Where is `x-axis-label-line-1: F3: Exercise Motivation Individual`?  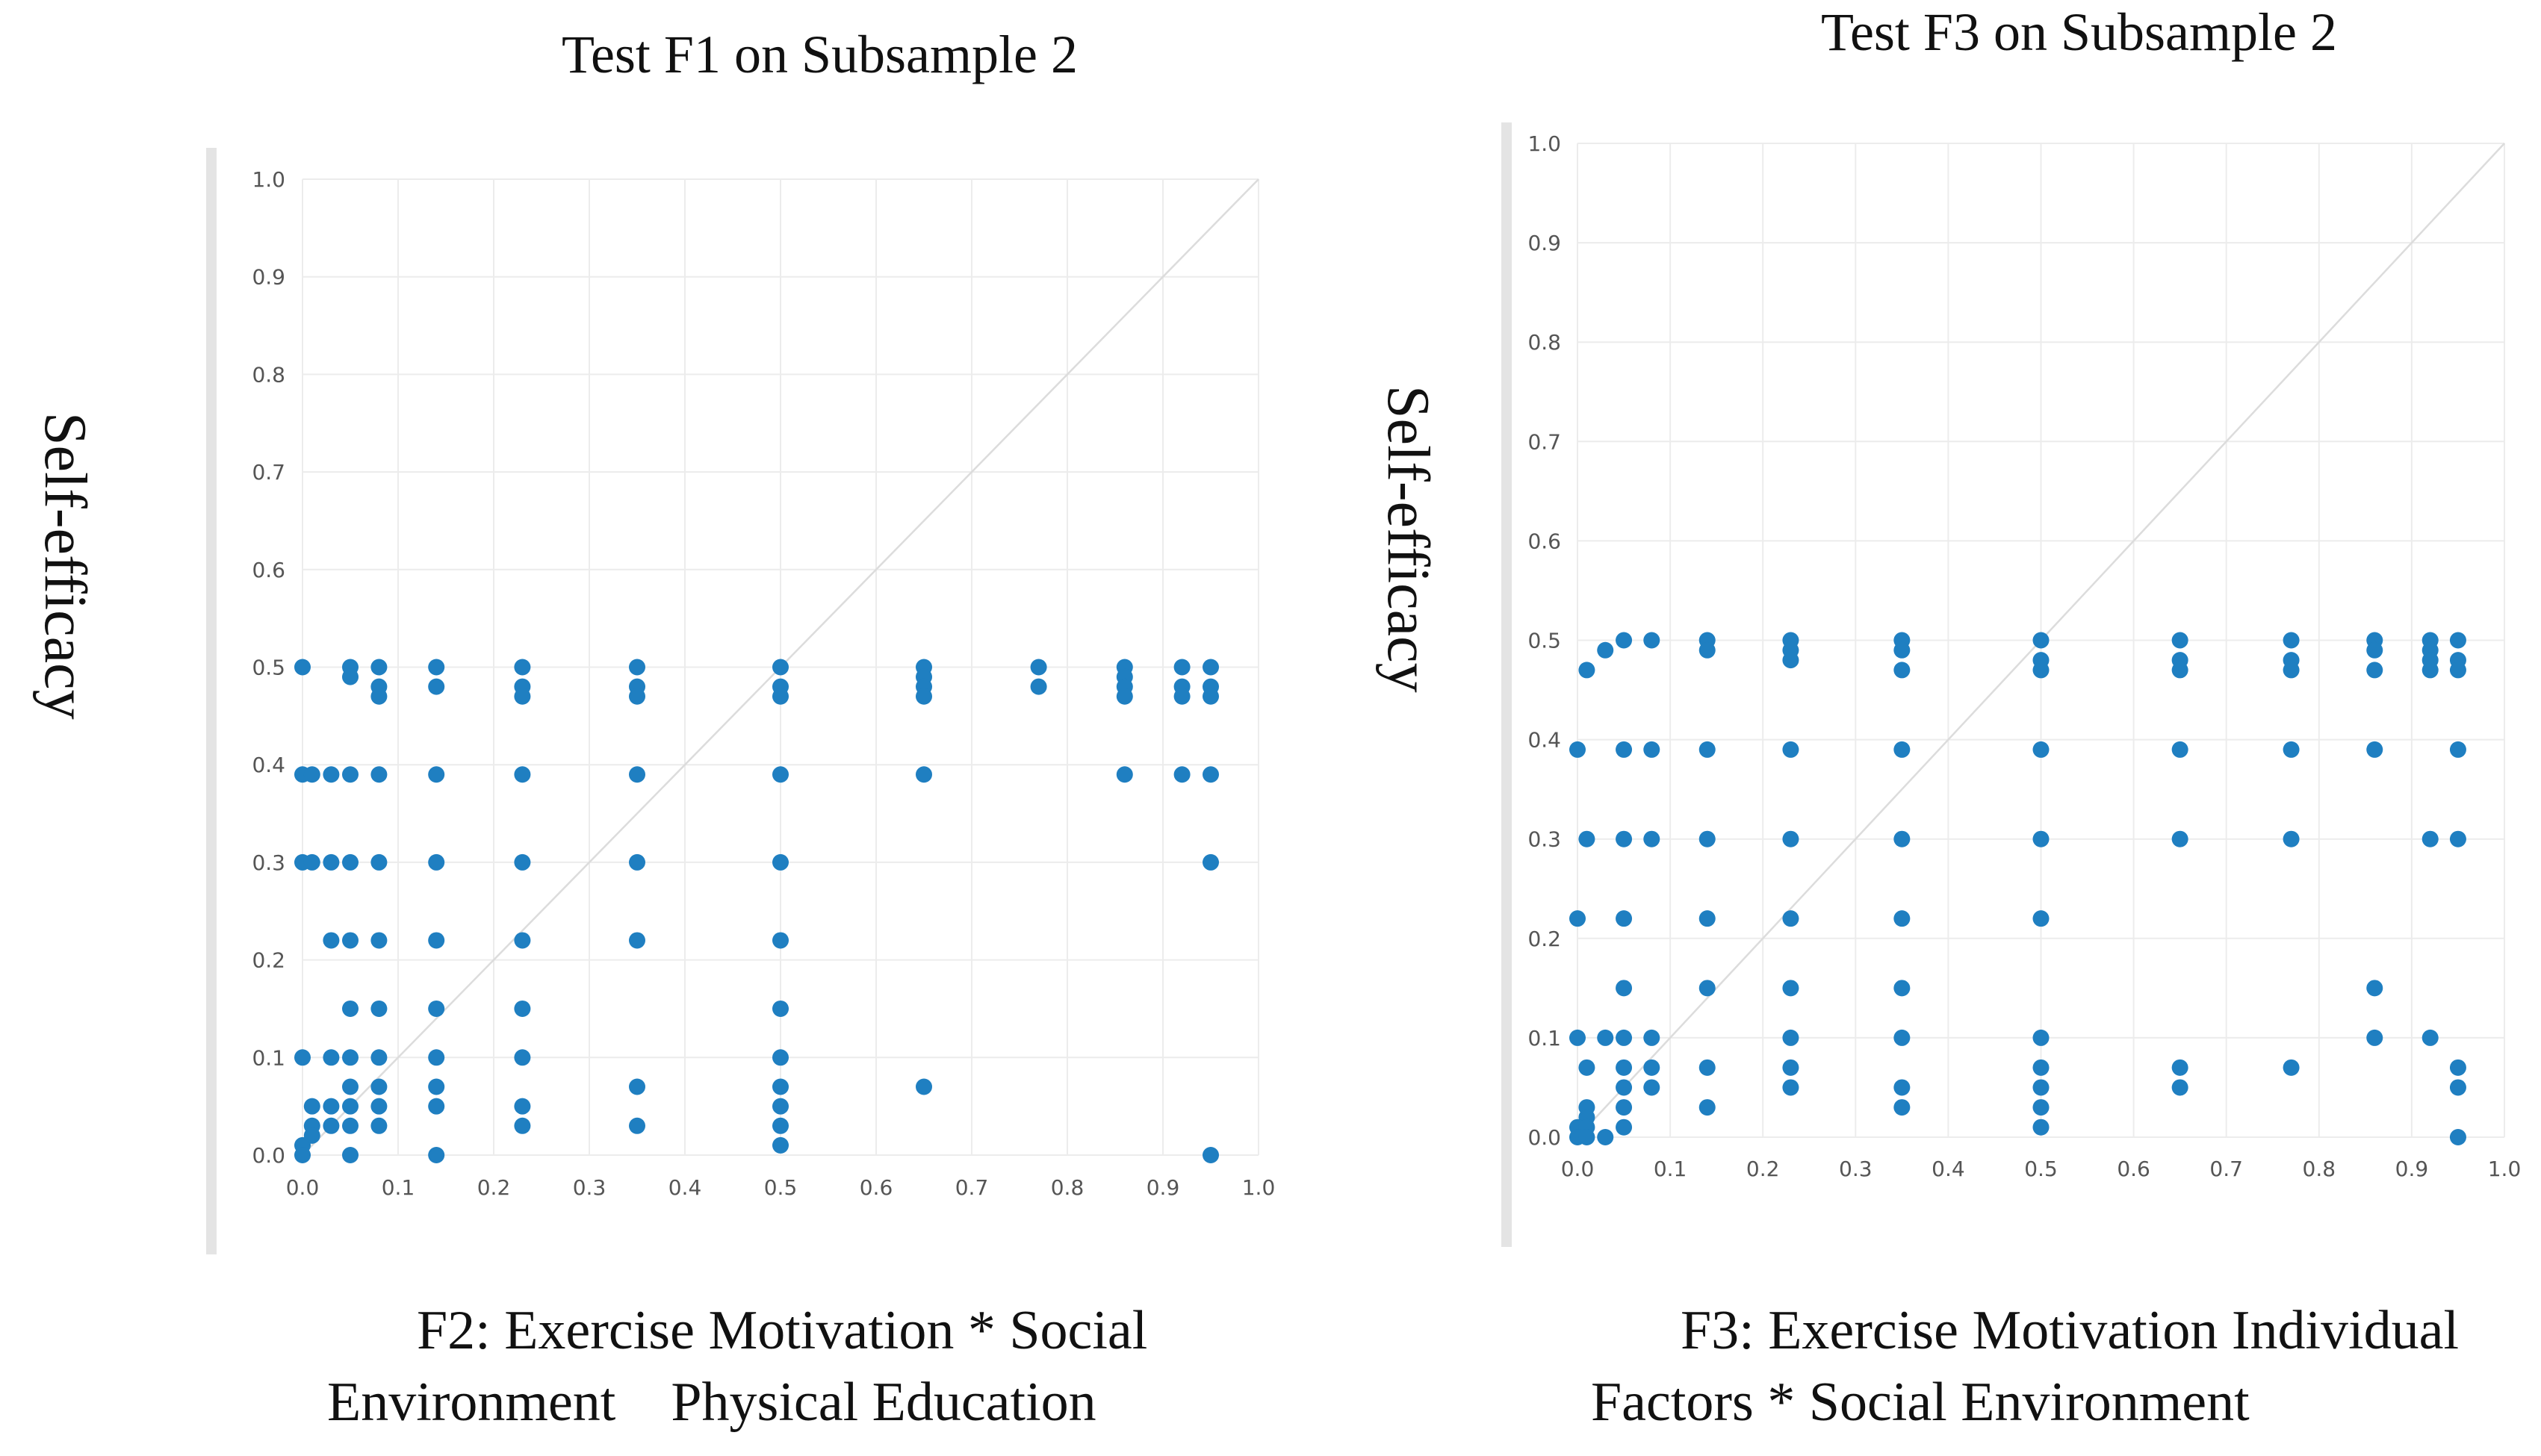 x-axis-label-line-1: F3: Exercise Motivation Individual is located at coordinates (2070, 1330).